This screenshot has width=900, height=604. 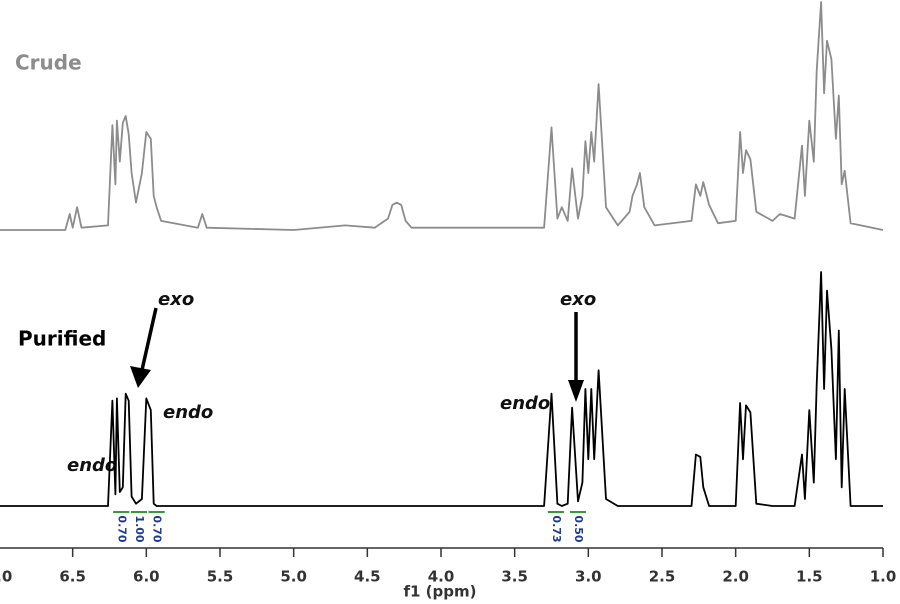 I want to click on integral-label: 0.50, so click(x=578, y=528).